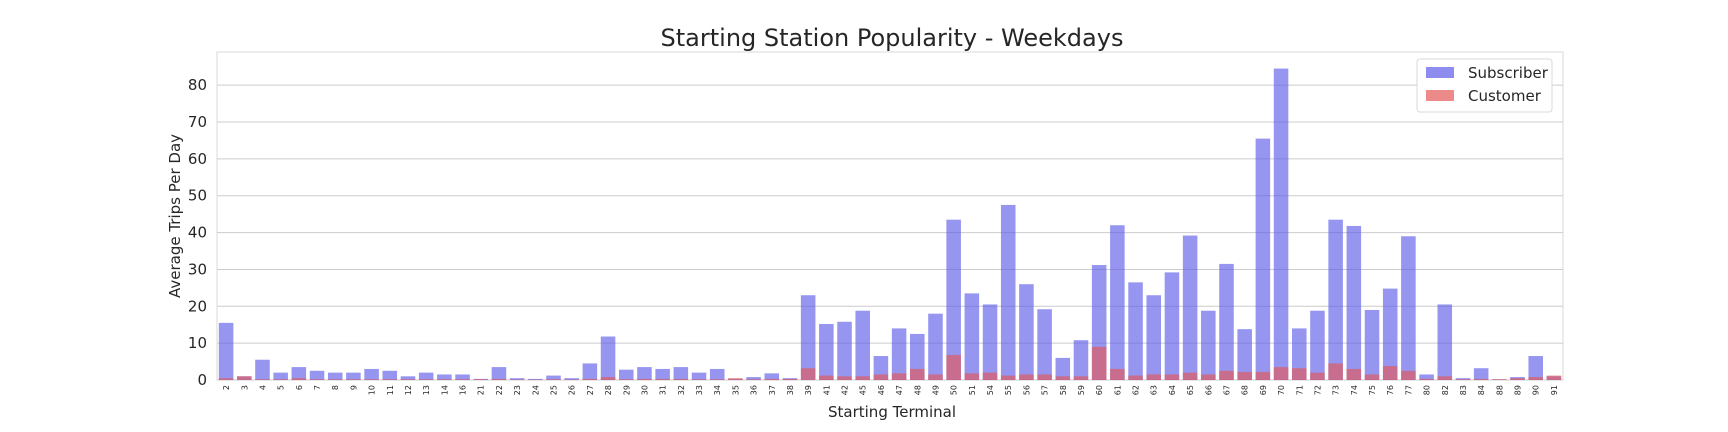  Describe the element at coordinates (1281, 390) in the screenshot. I see `x-tick-label: 70` at that location.